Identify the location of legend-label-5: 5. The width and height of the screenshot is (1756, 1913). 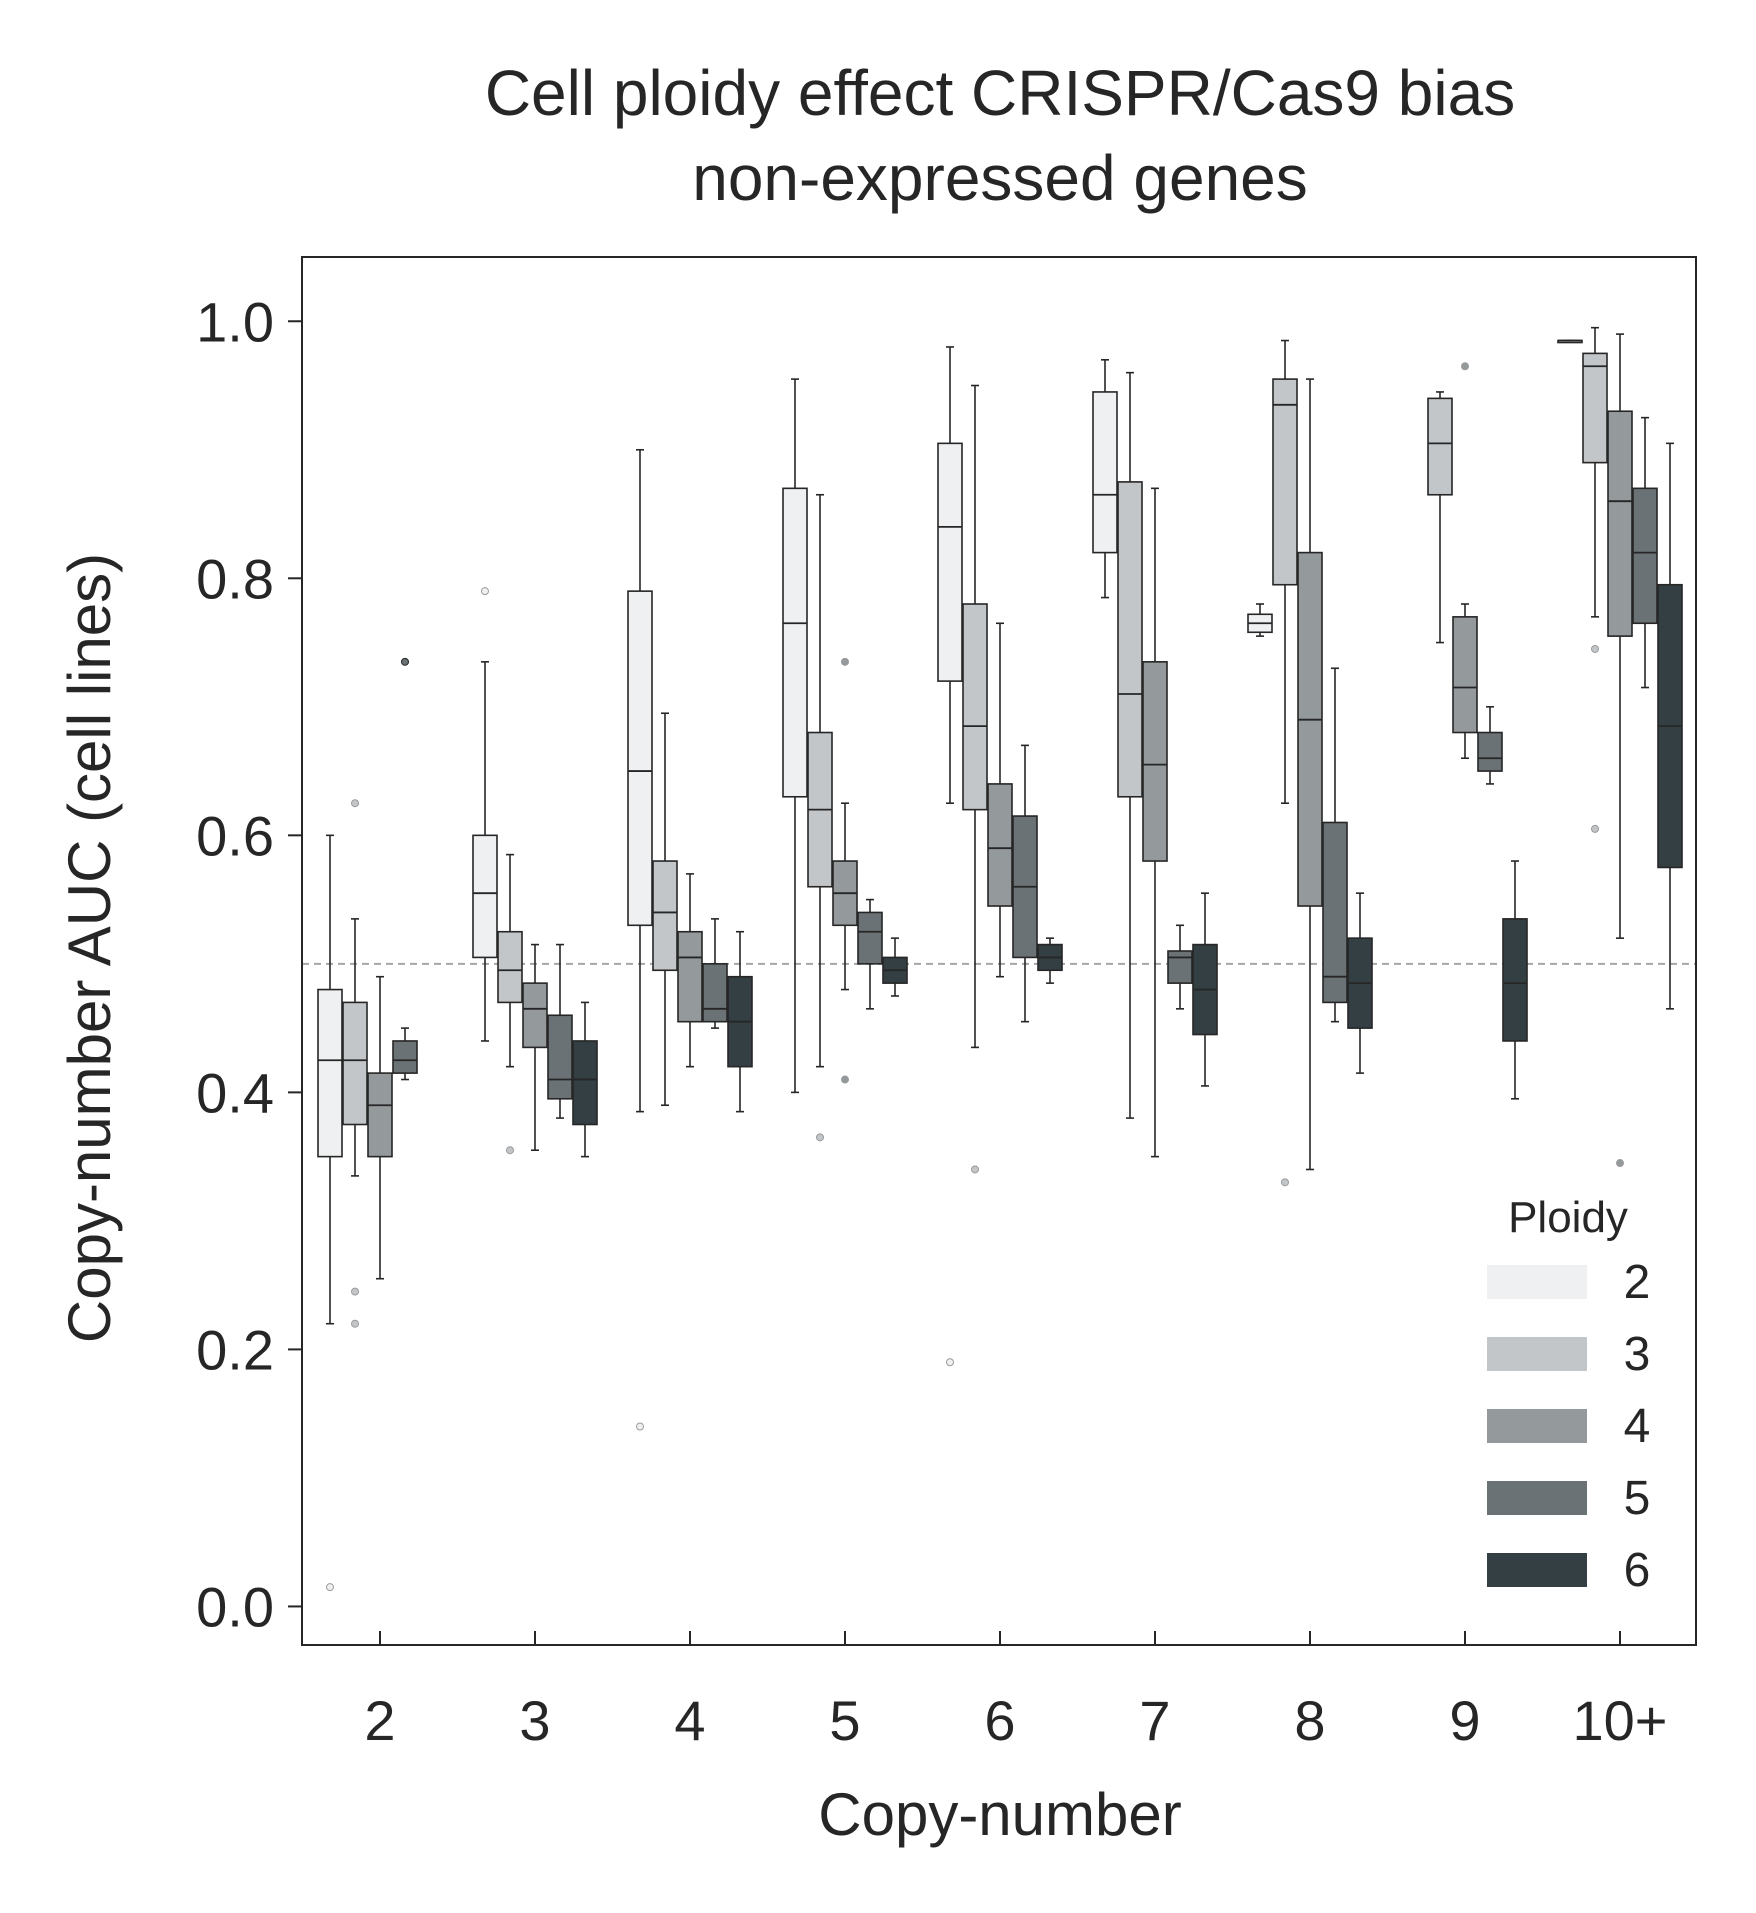
(1637, 1498).